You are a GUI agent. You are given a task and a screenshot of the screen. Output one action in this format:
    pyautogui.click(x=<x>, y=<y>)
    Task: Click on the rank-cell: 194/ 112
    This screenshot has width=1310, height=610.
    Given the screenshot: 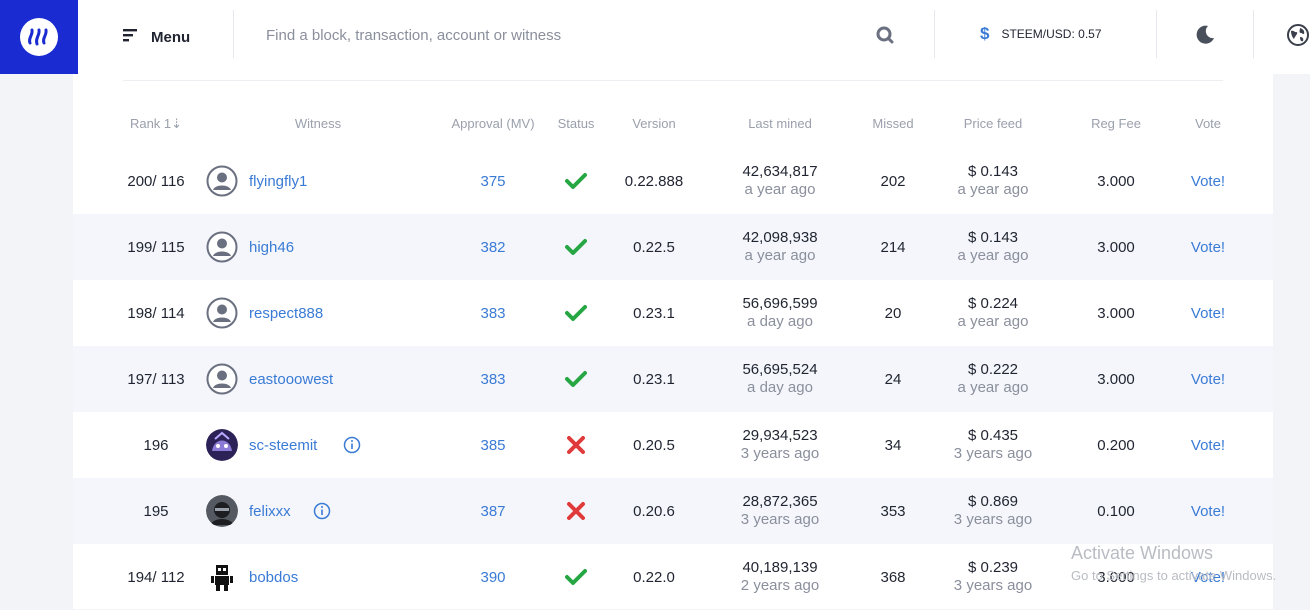 What is the action you would take?
    pyautogui.click(x=156, y=577)
    